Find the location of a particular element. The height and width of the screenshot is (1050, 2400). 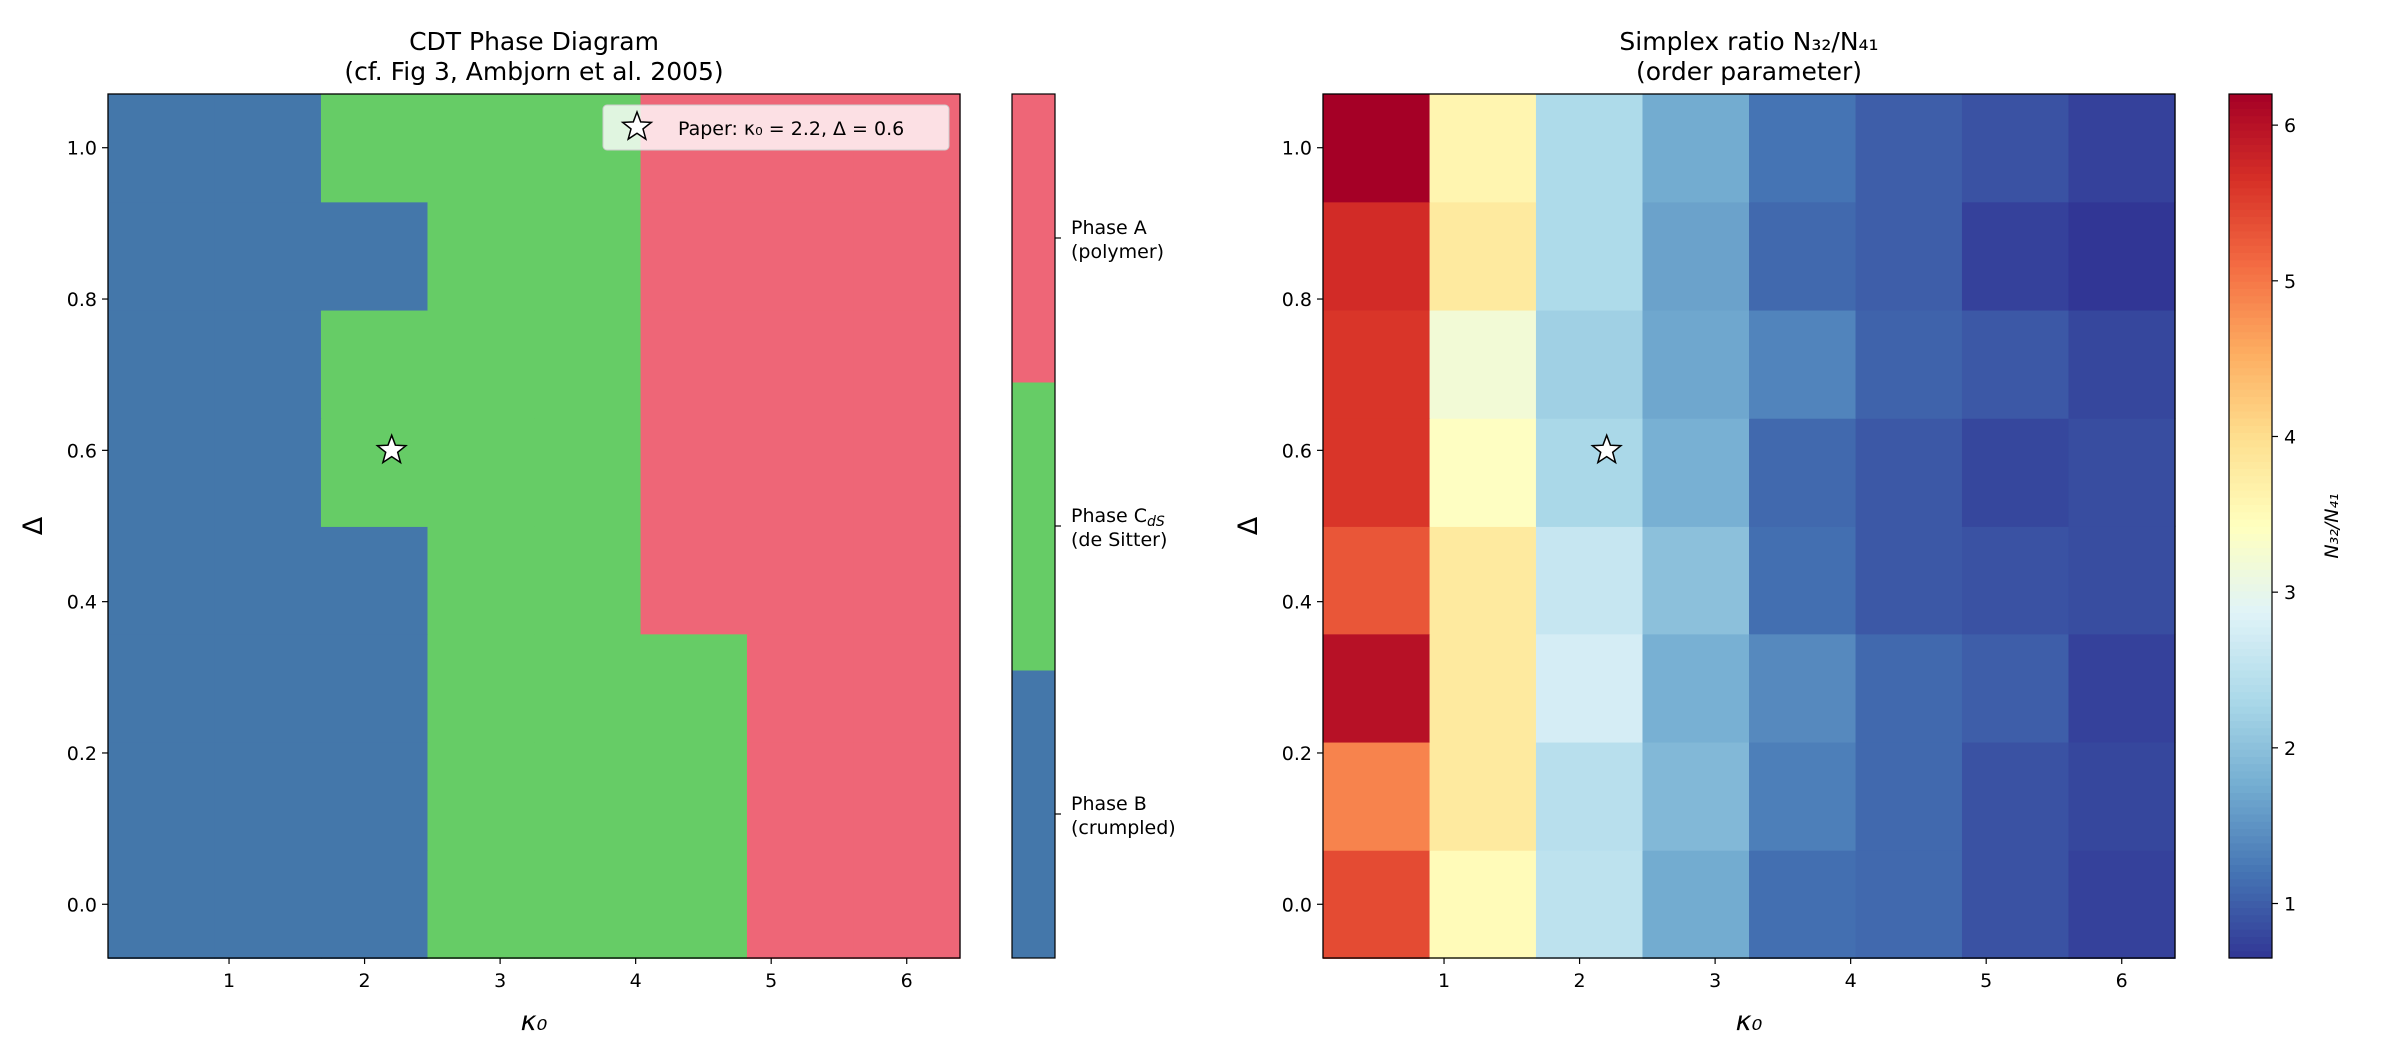

x-tick-label: 1 is located at coordinates (229, 981).